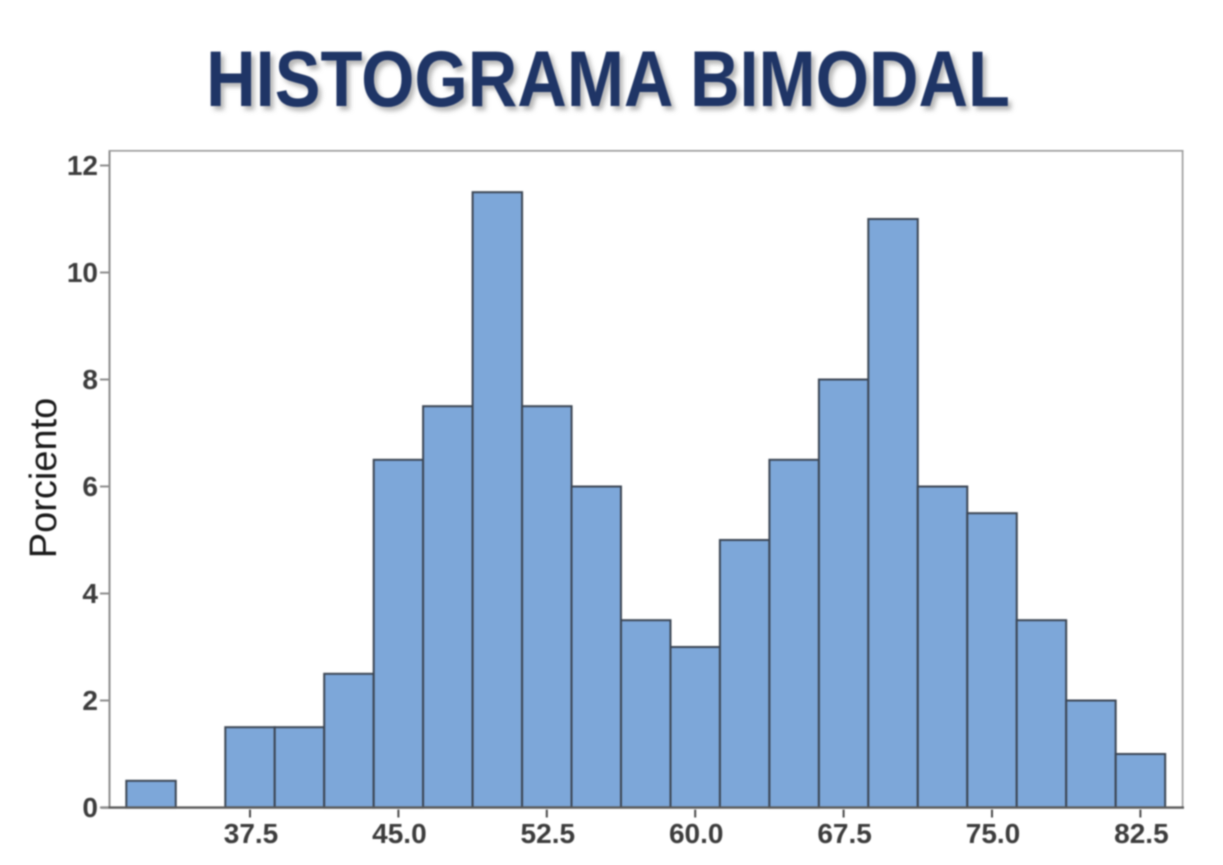 The image size is (1223, 865). Describe the element at coordinates (44, 478) in the screenshot. I see `svg-text: Porciento` at that location.